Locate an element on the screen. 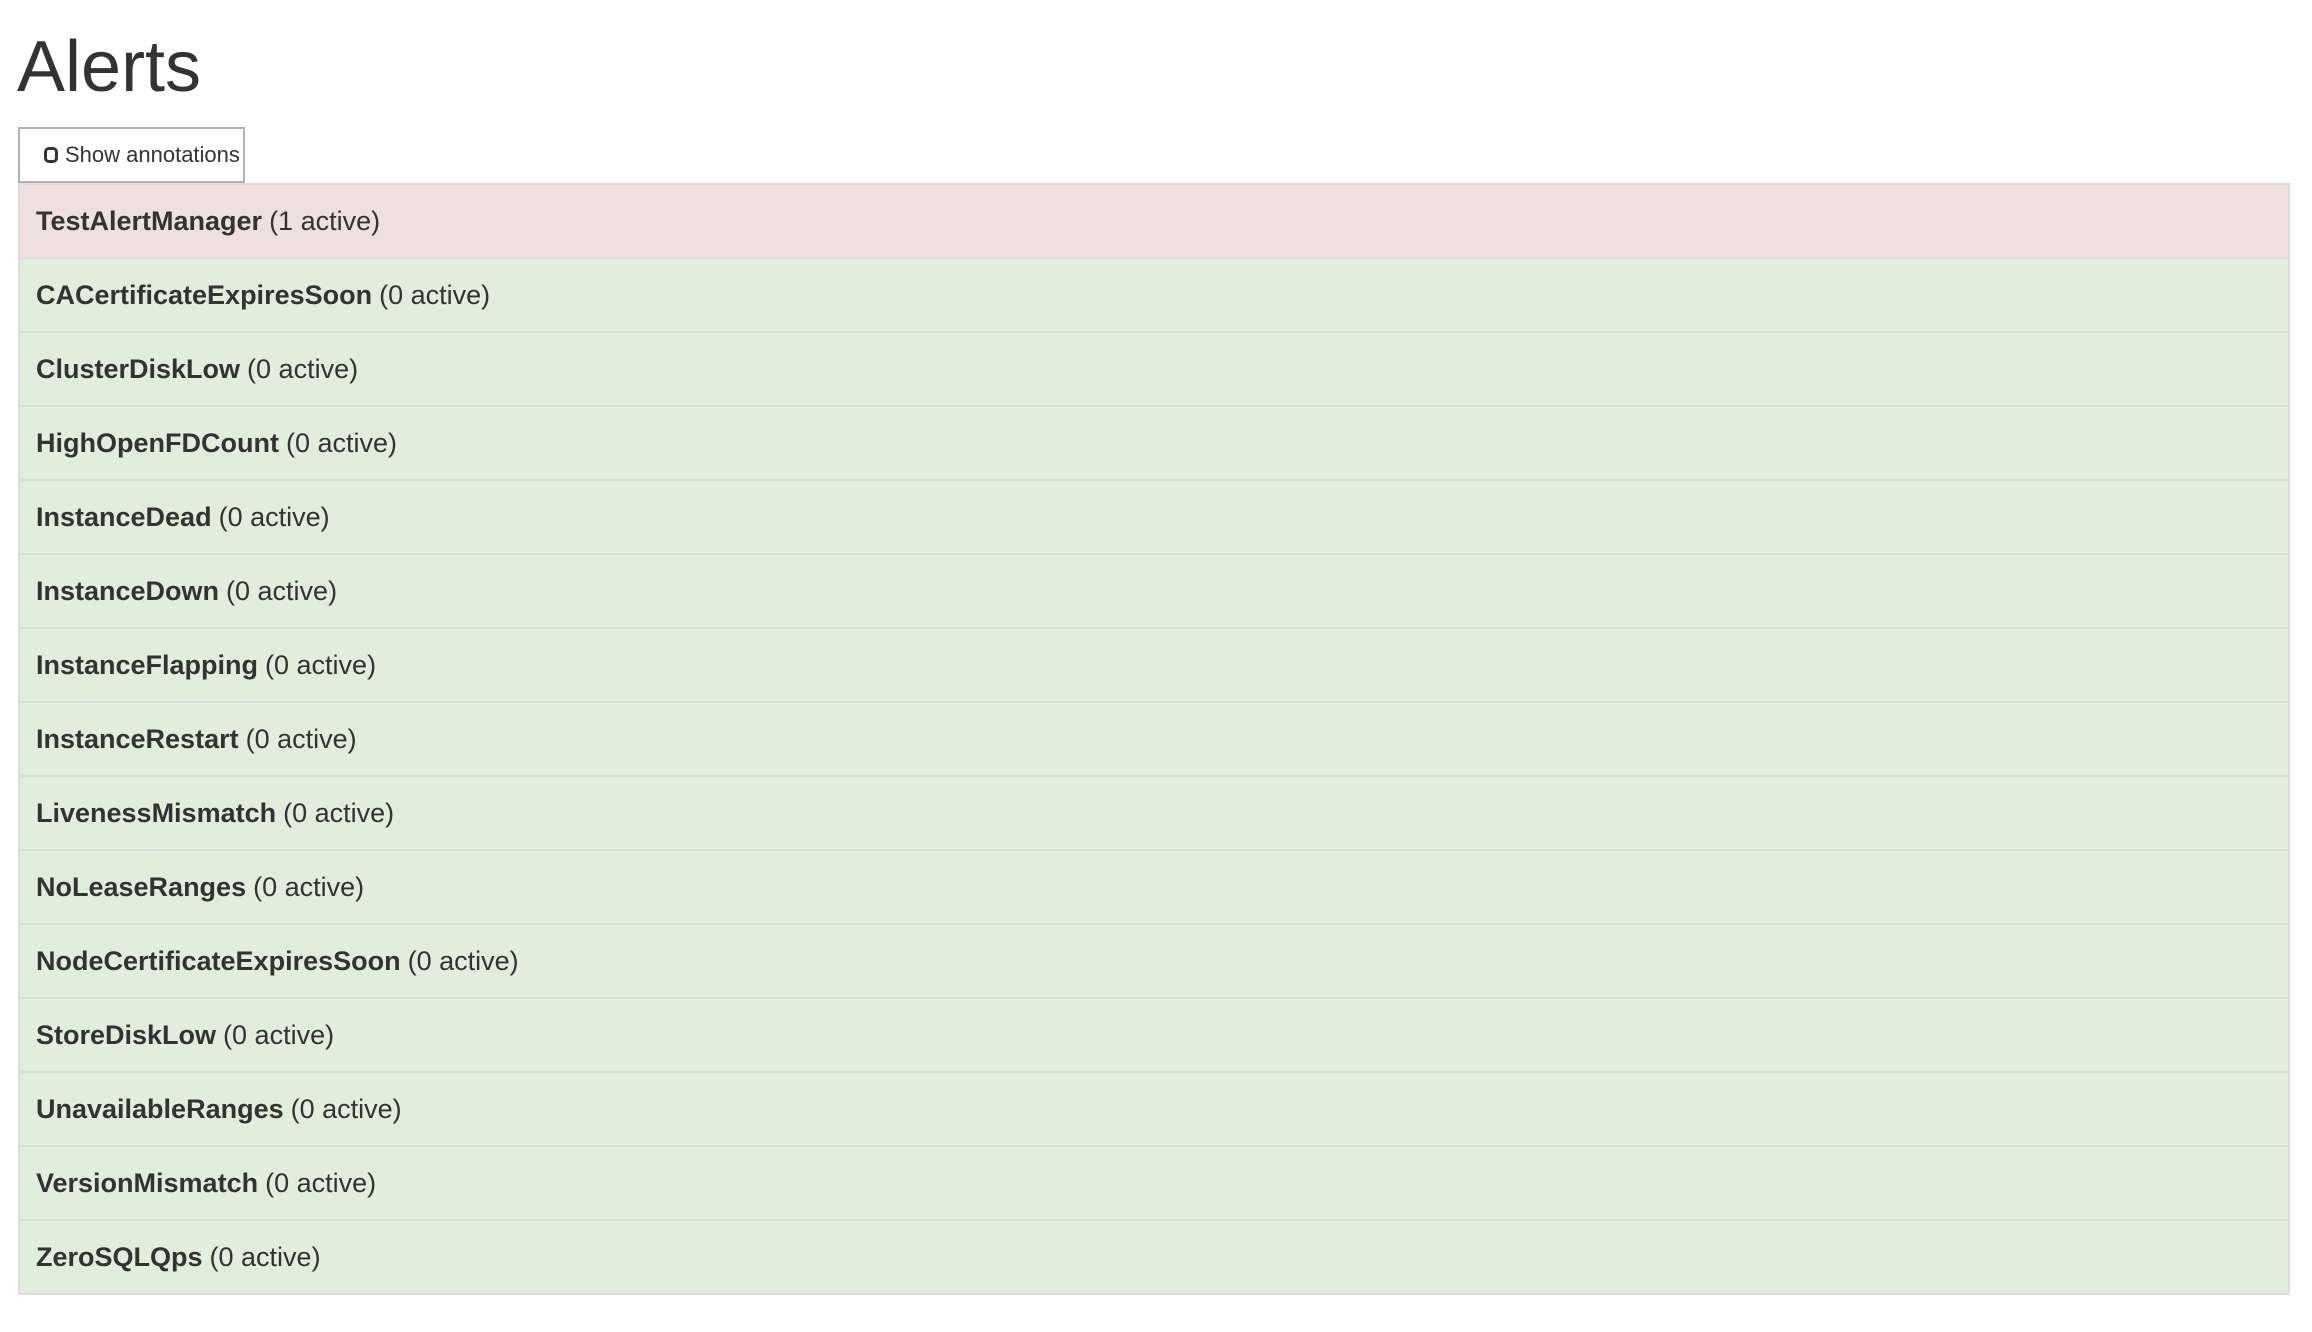  page-title: Alerts is located at coordinates (109, 67).